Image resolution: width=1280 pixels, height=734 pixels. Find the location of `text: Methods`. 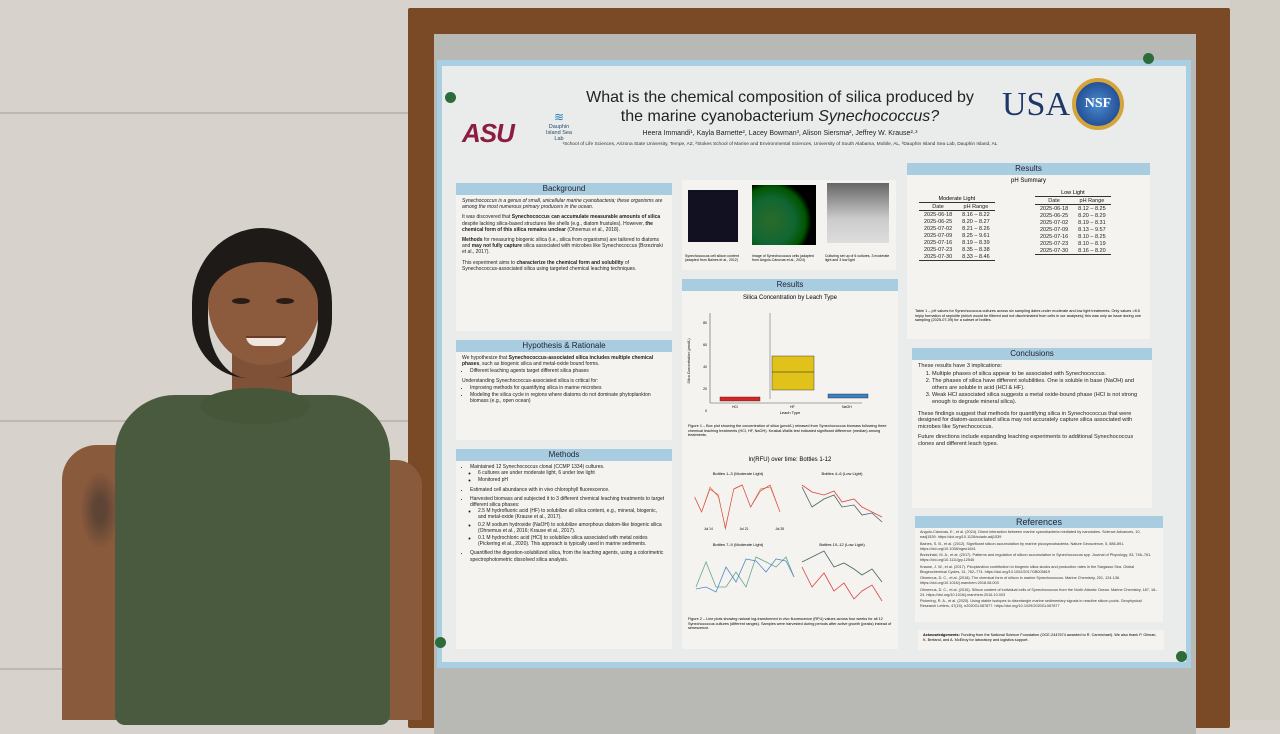

text: Methods is located at coordinates (472, 240).